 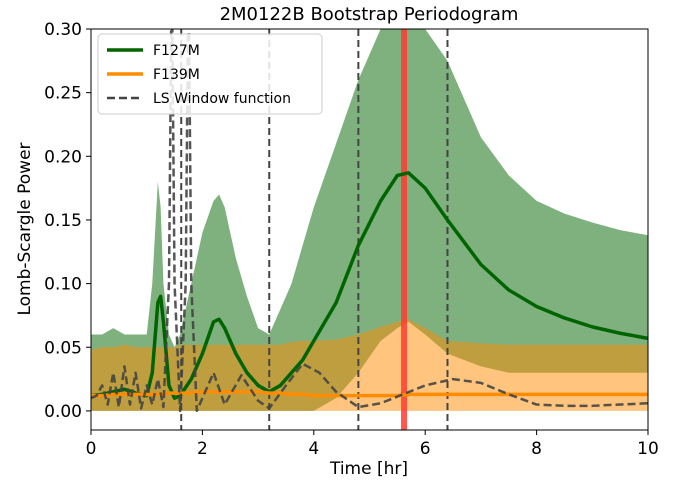 I want to click on legend-label: F139M, so click(x=176, y=75).